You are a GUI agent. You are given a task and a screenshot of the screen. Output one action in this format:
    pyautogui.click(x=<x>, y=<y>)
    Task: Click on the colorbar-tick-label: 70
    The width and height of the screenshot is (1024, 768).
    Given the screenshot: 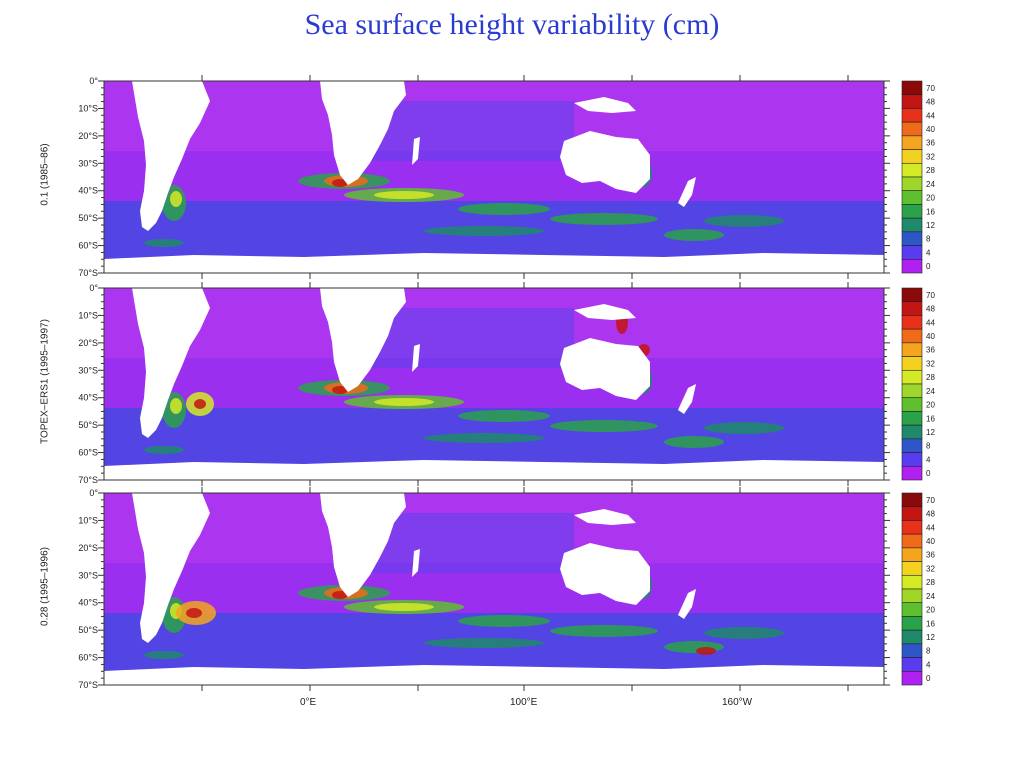 What is the action you would take?
    pyautogui.click(x=930, y=500)
    